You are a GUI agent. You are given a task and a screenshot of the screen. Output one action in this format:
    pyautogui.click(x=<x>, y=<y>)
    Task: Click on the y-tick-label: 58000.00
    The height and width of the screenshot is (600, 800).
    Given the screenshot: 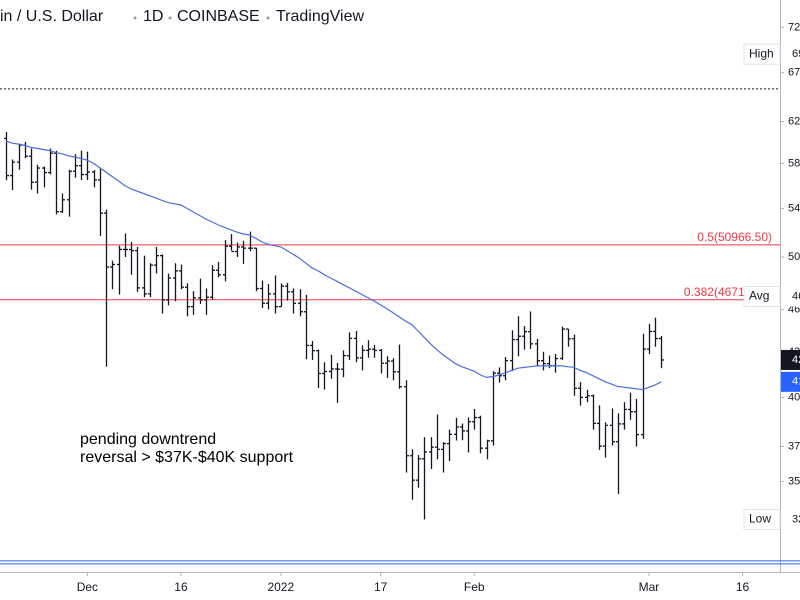 What is the action you would take?
    pyautogui.click(x=794, y=163)
    